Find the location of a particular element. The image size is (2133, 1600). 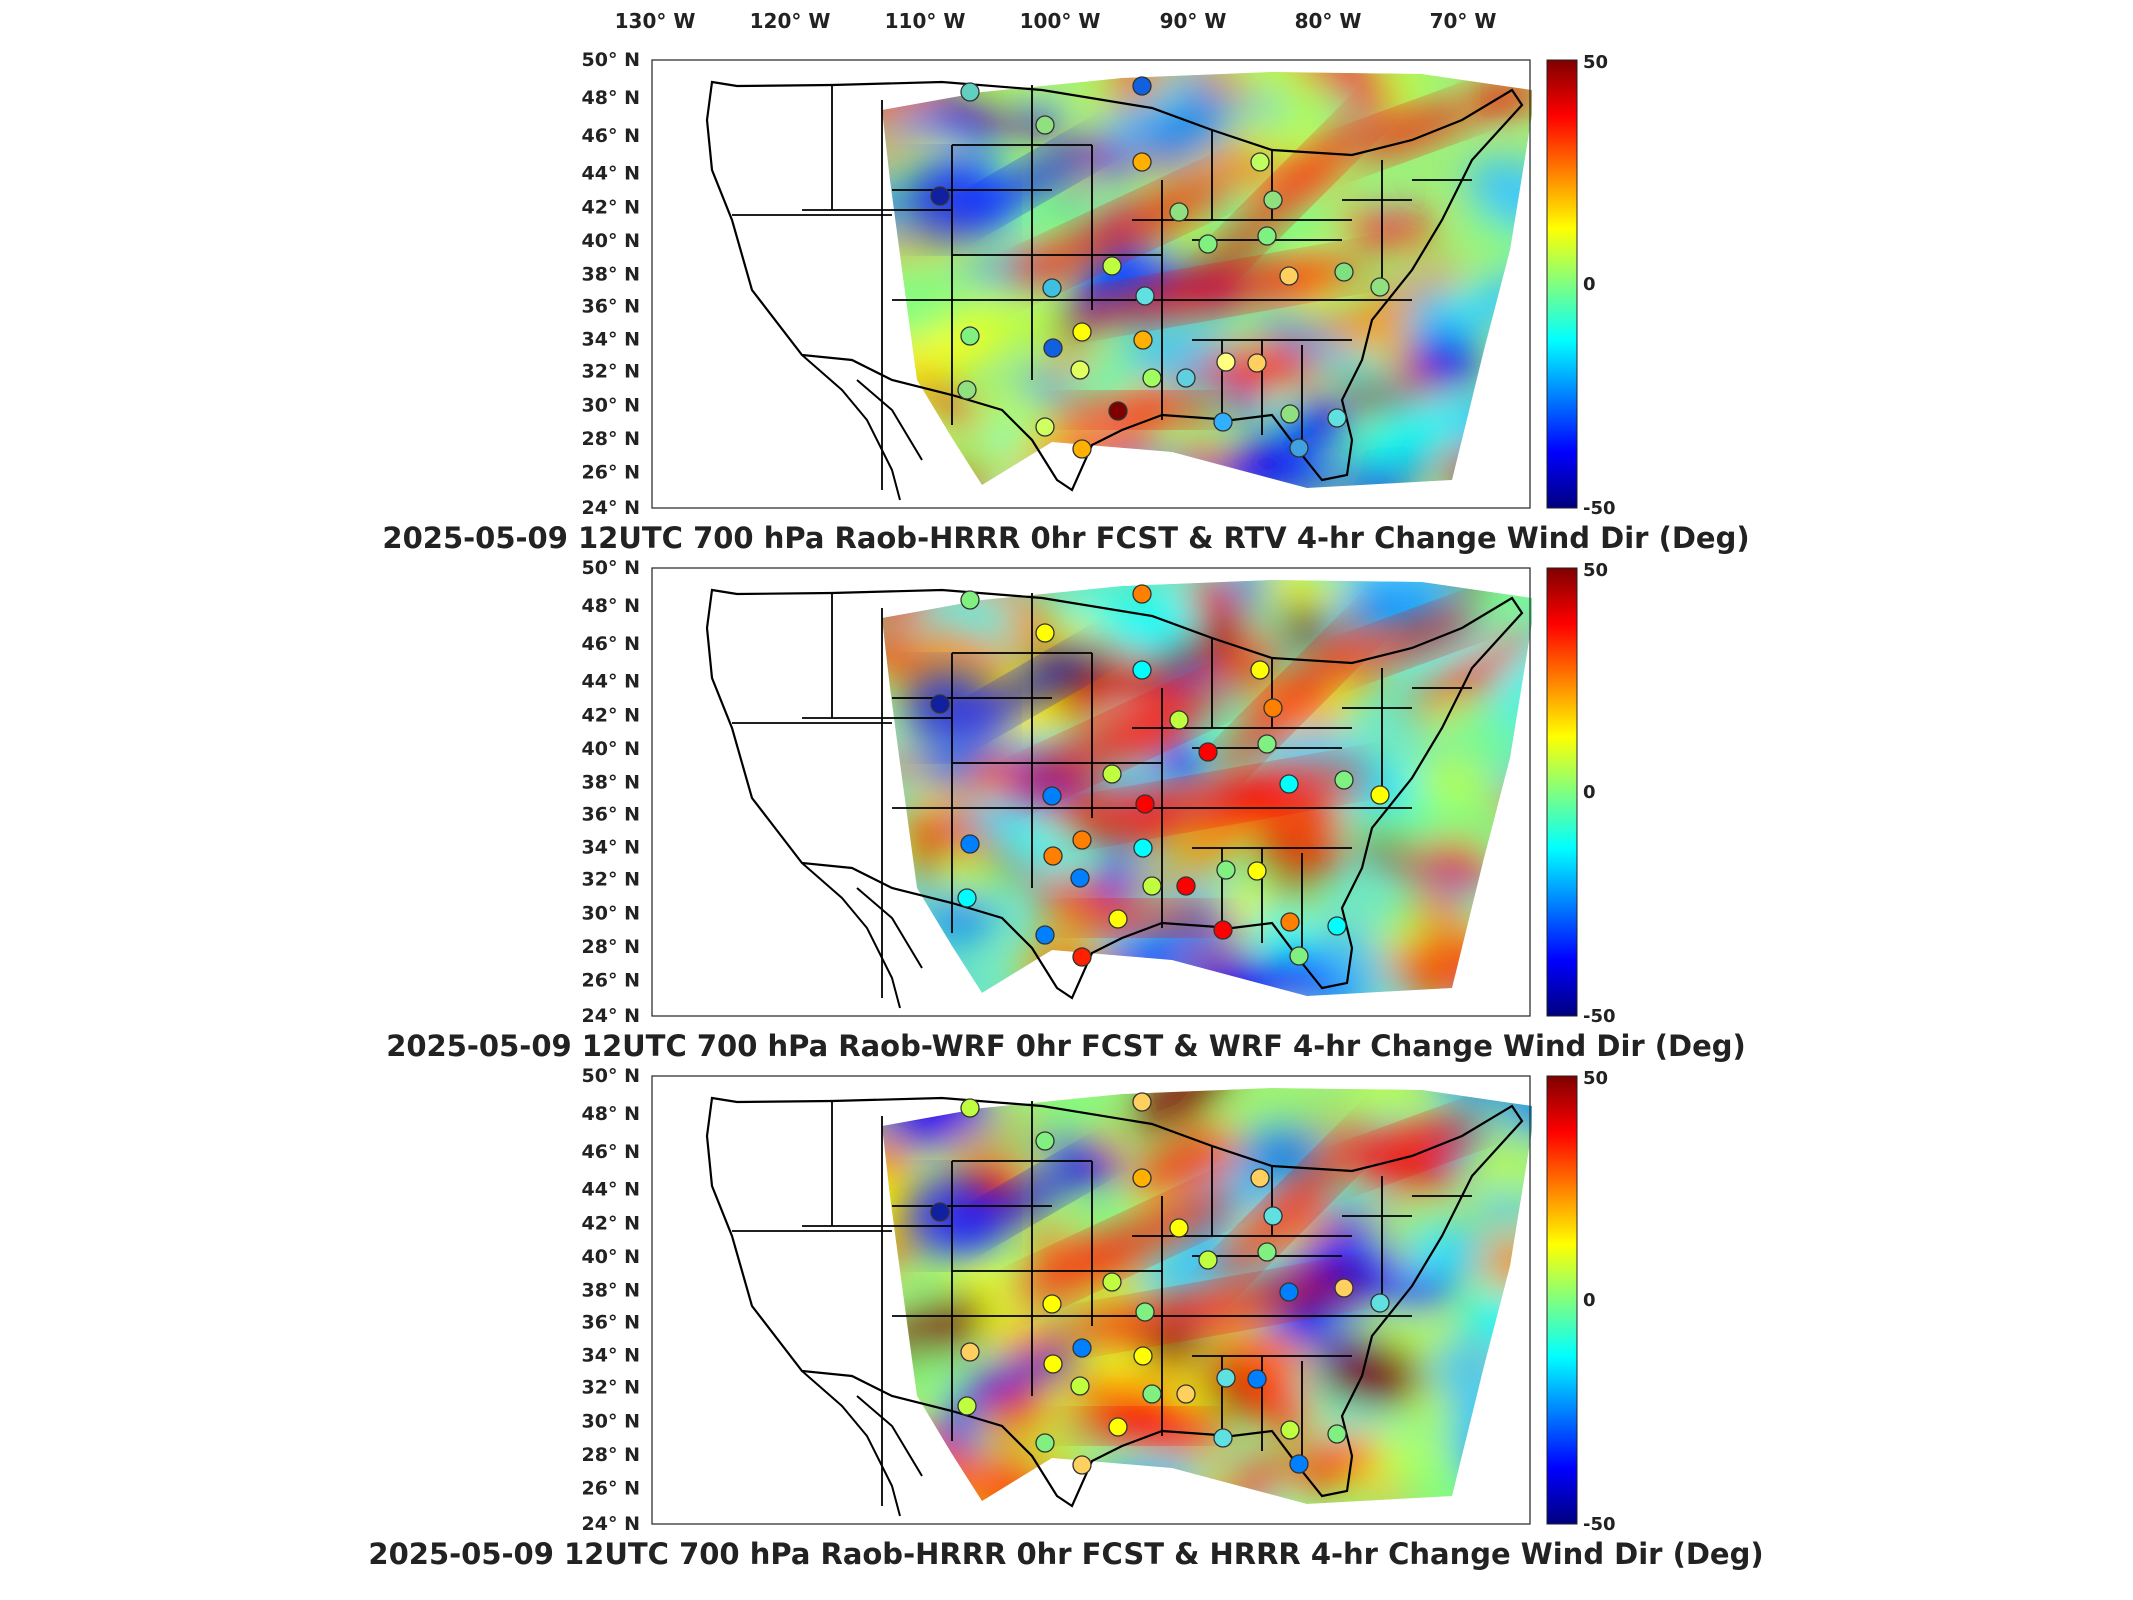

raob-station-markers is located at coordinates (1160, 775).